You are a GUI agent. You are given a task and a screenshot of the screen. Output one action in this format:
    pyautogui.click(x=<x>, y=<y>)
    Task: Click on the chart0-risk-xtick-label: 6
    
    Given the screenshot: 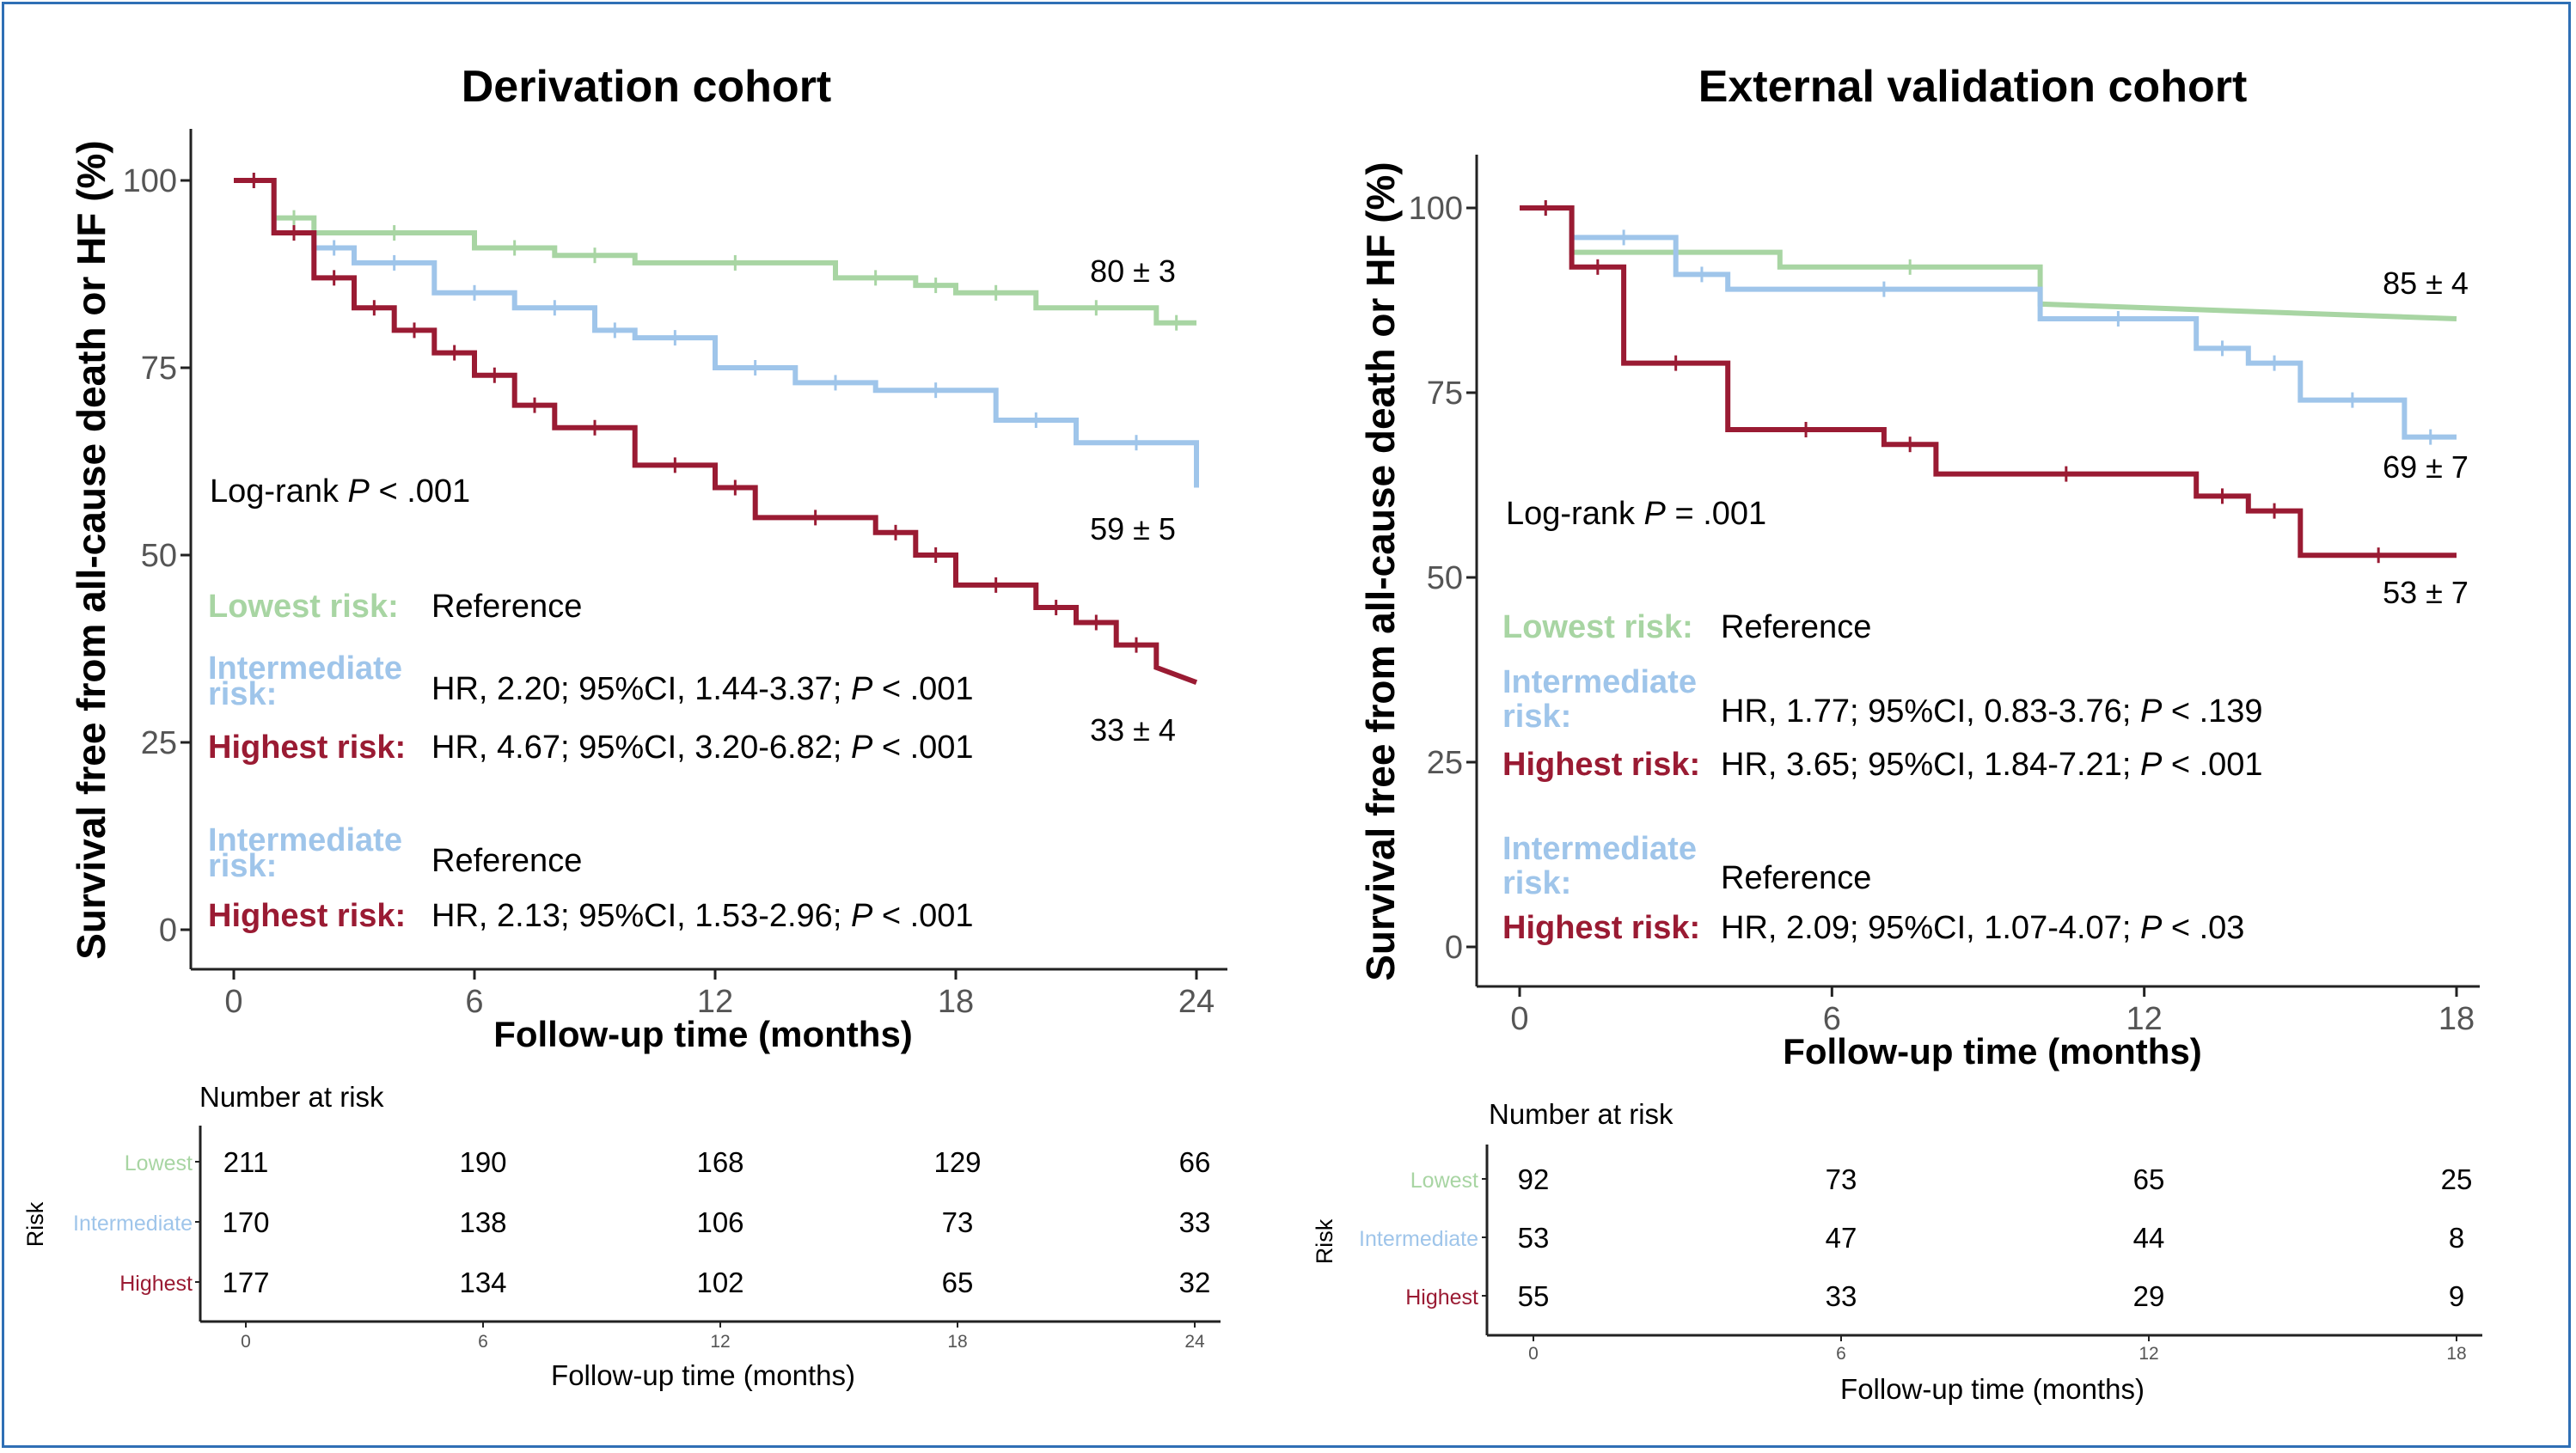 What is the action you would take?
    pyautogui.click(x=483, y=1342)
    